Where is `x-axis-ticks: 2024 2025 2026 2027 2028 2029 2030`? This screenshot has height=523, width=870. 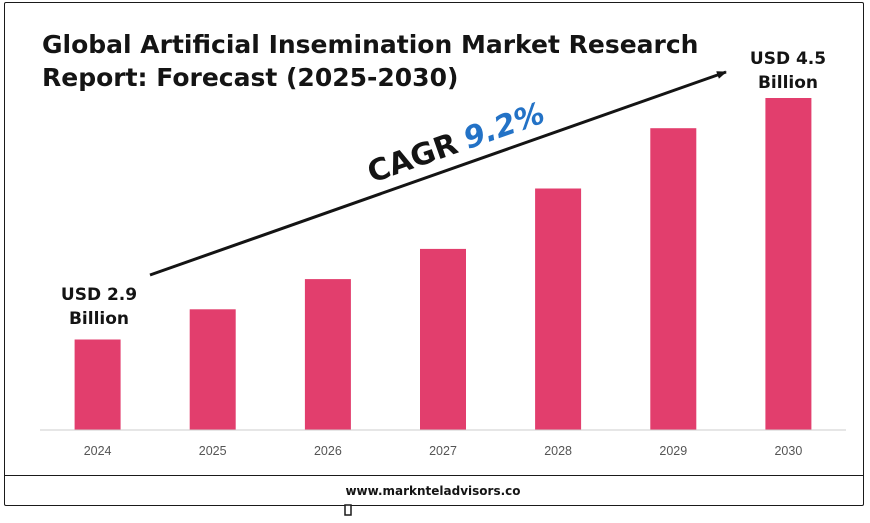 x-axis-ticks: 2024 2025 2026 2027 2028 2029 2030 is located at coordinates (443, 451).